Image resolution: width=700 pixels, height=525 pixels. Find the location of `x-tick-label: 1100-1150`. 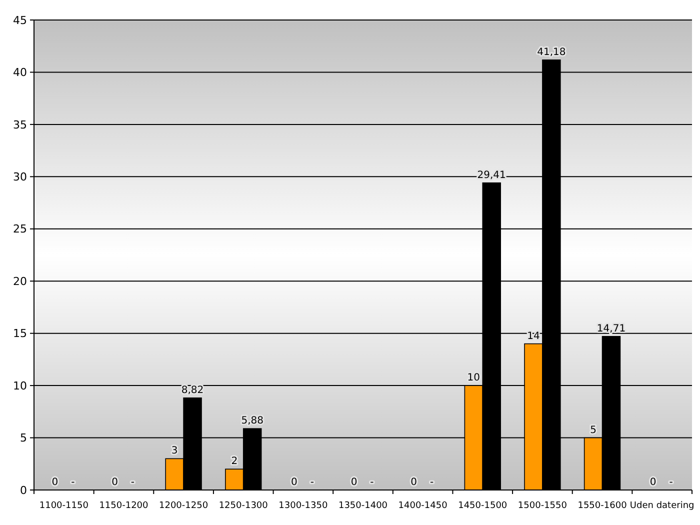

x-tick-label: 1100-1150 is located at coordinates (64, 506).